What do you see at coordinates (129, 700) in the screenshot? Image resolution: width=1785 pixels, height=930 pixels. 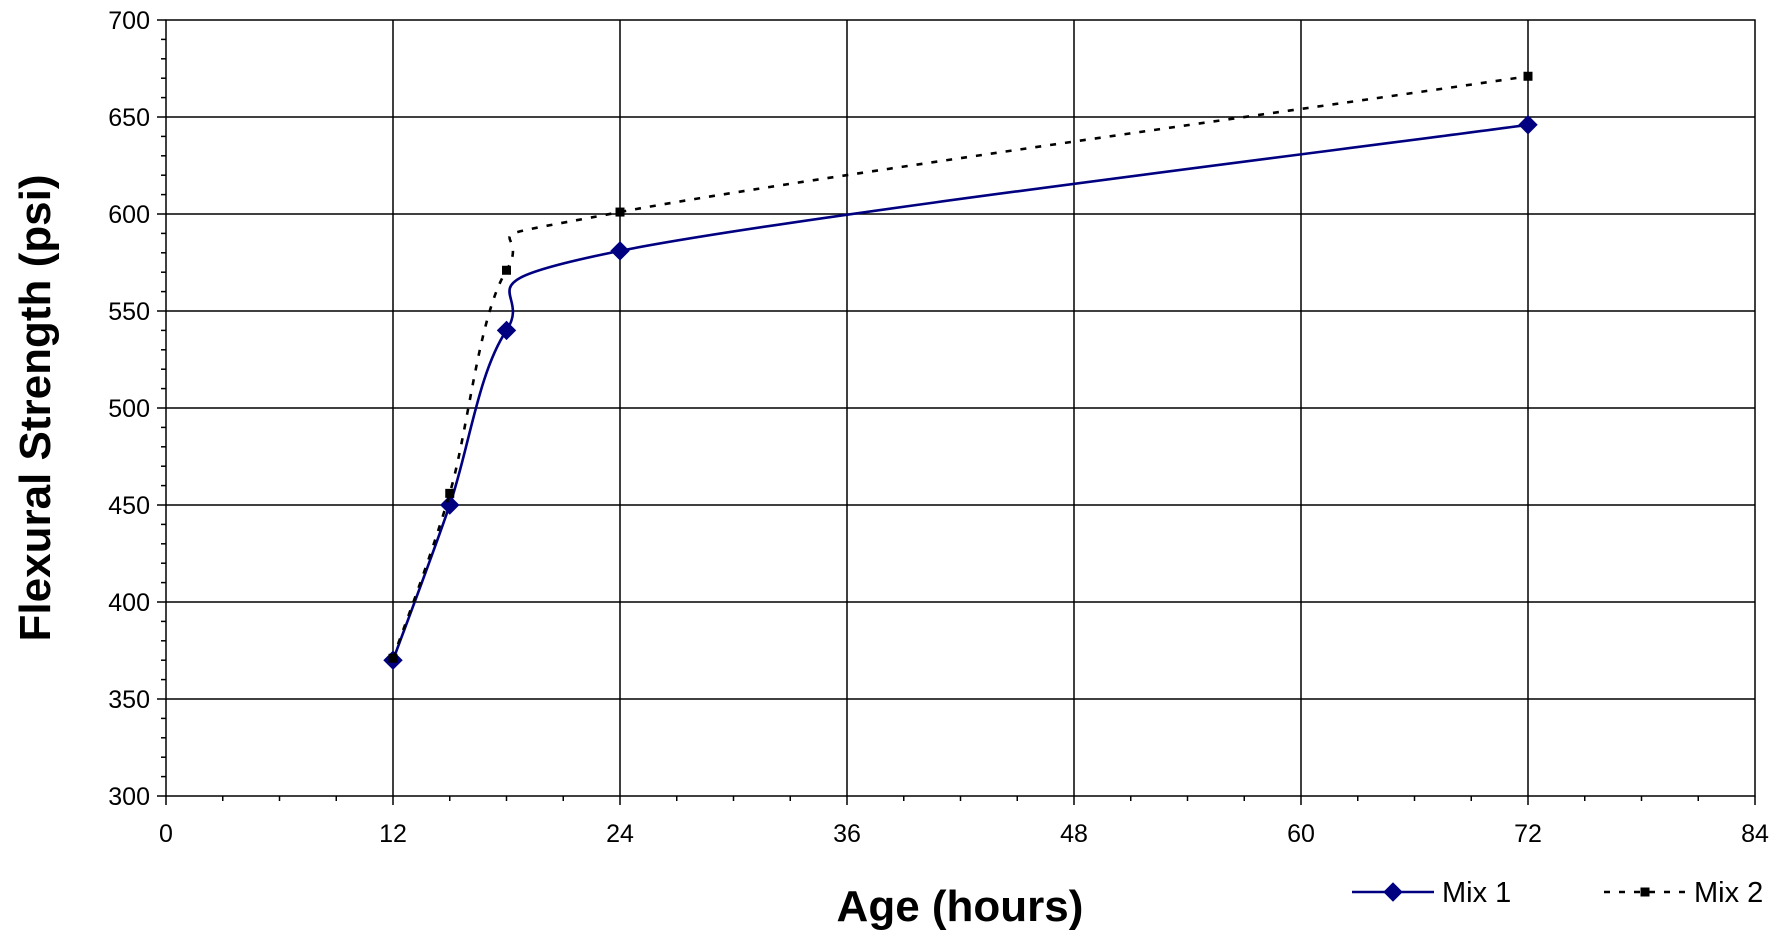 I see `y-tick-label: 350` at bounding box center [129, 700].